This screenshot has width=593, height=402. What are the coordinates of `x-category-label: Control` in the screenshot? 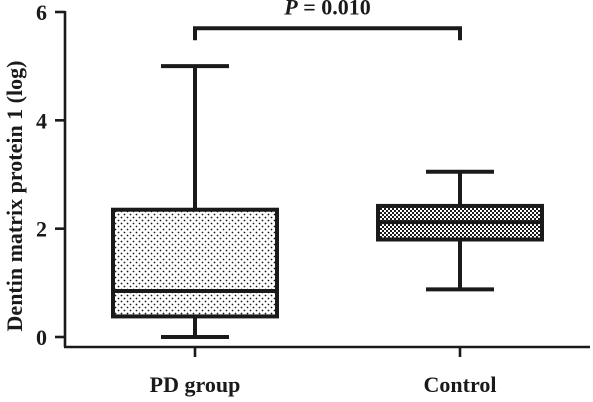 It's located at (460, 384).